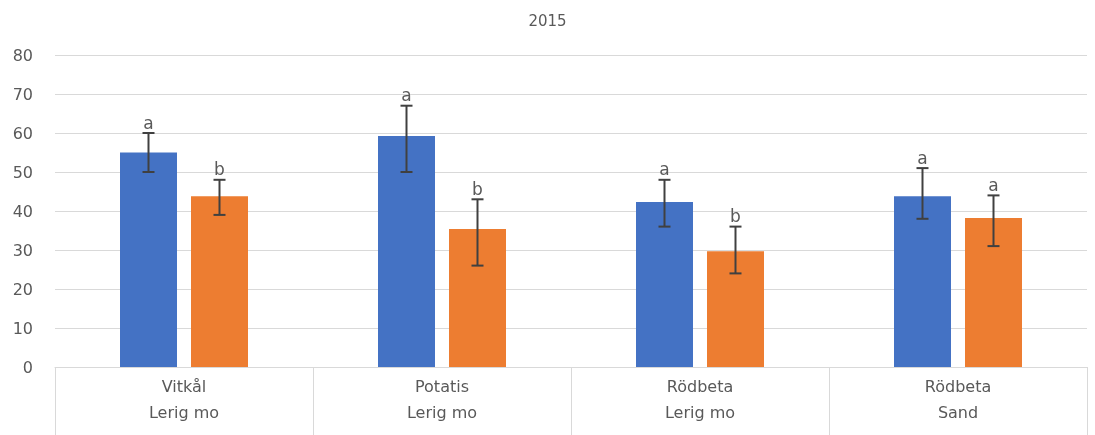 The width and height of the screenshot is (1095, 435). Describe the element at coordinates (22, 250) in the screenshot. I see `y-tick-label: 30` at that location.